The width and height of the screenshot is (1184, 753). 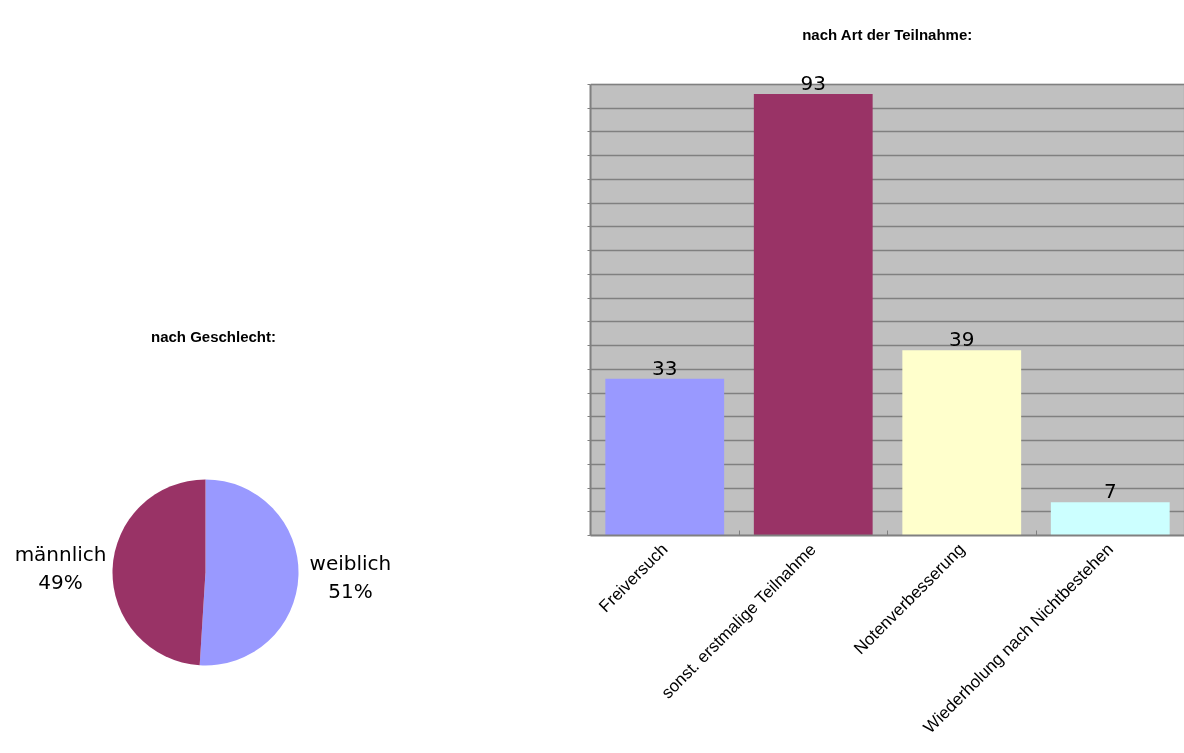 What do you see at coordinates (962, 339) in the screenshot?
I see `data-label: 39` at bounding box center [962, 339].